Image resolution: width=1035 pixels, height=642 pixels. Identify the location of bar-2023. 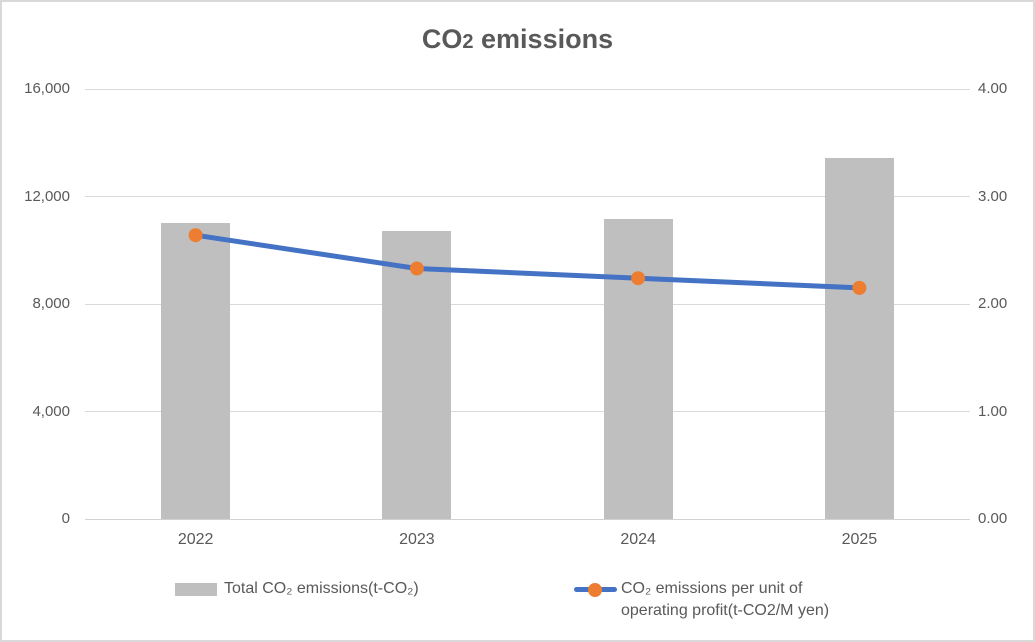
(417, 375).